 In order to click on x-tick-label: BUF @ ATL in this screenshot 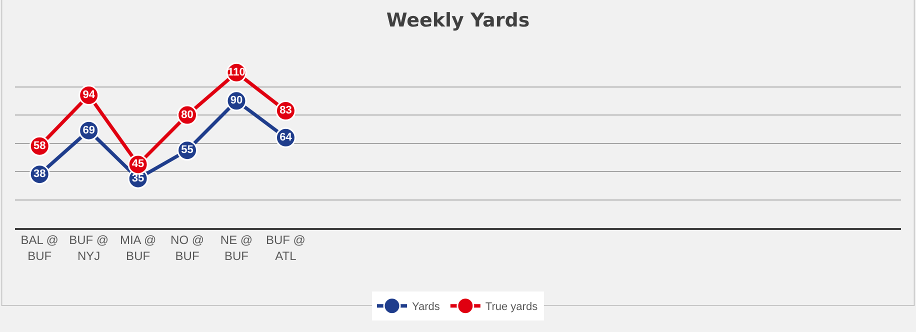, I will do `click(286, 248)`.